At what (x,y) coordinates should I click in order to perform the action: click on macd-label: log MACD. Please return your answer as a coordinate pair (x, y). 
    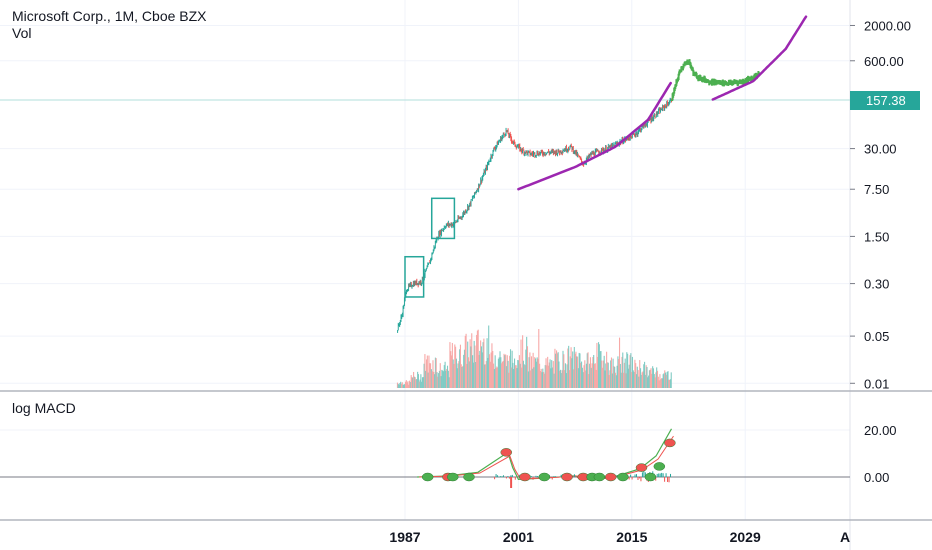
    Looking at the image, I should click on (44, 408).